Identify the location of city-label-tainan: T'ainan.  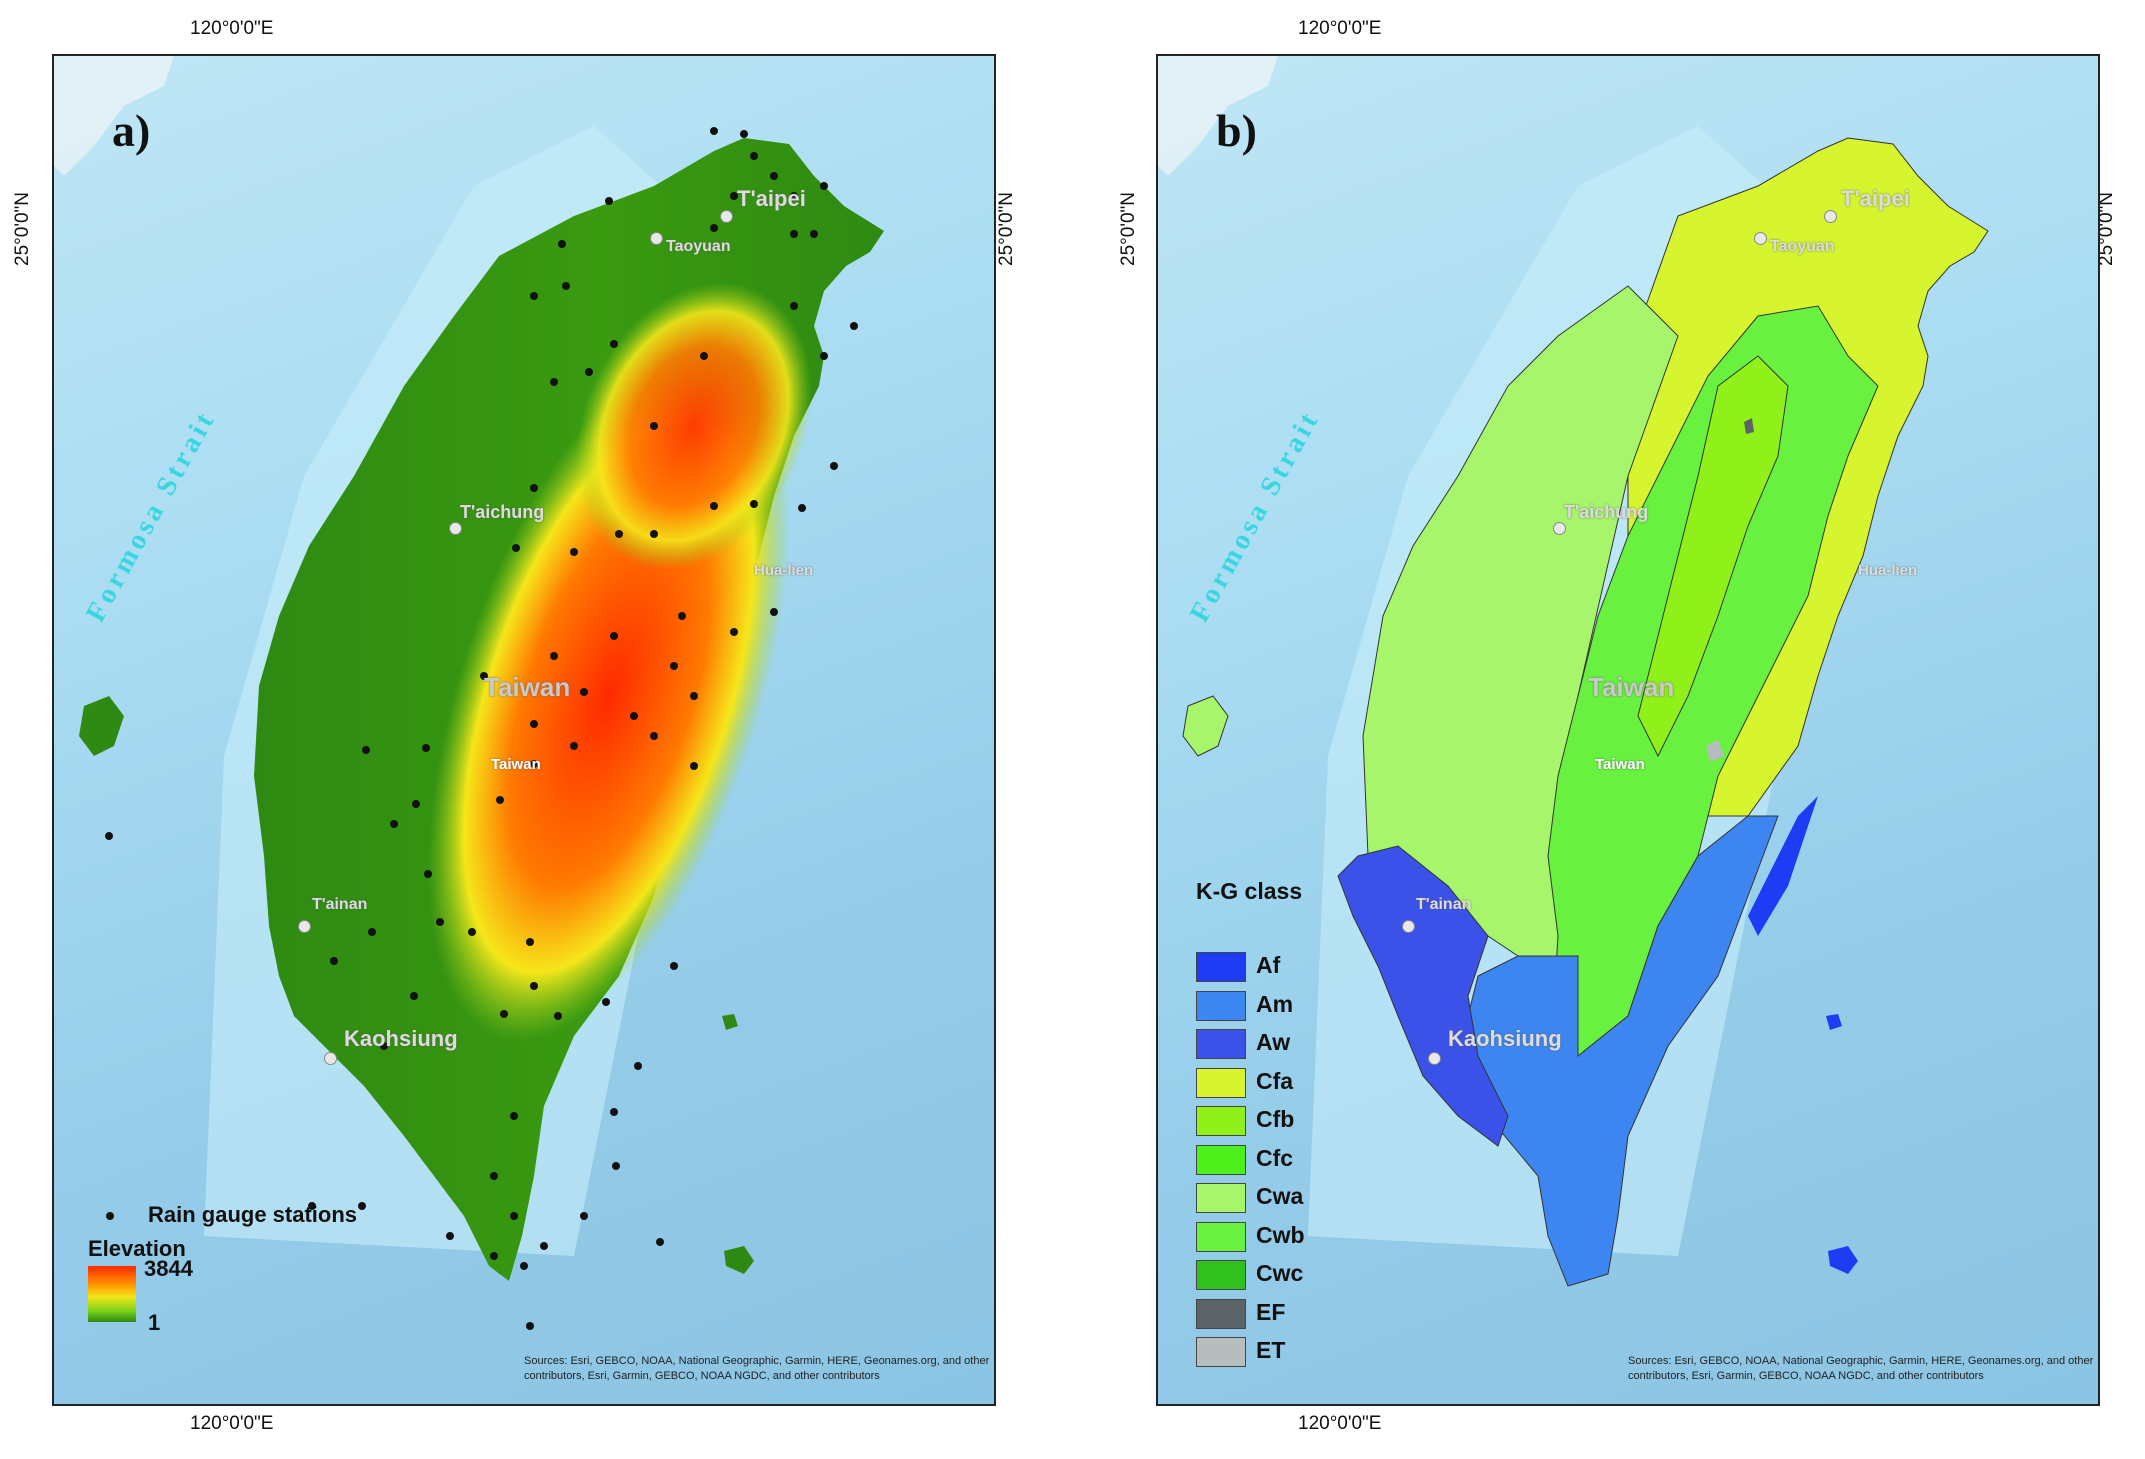
(340, 904).